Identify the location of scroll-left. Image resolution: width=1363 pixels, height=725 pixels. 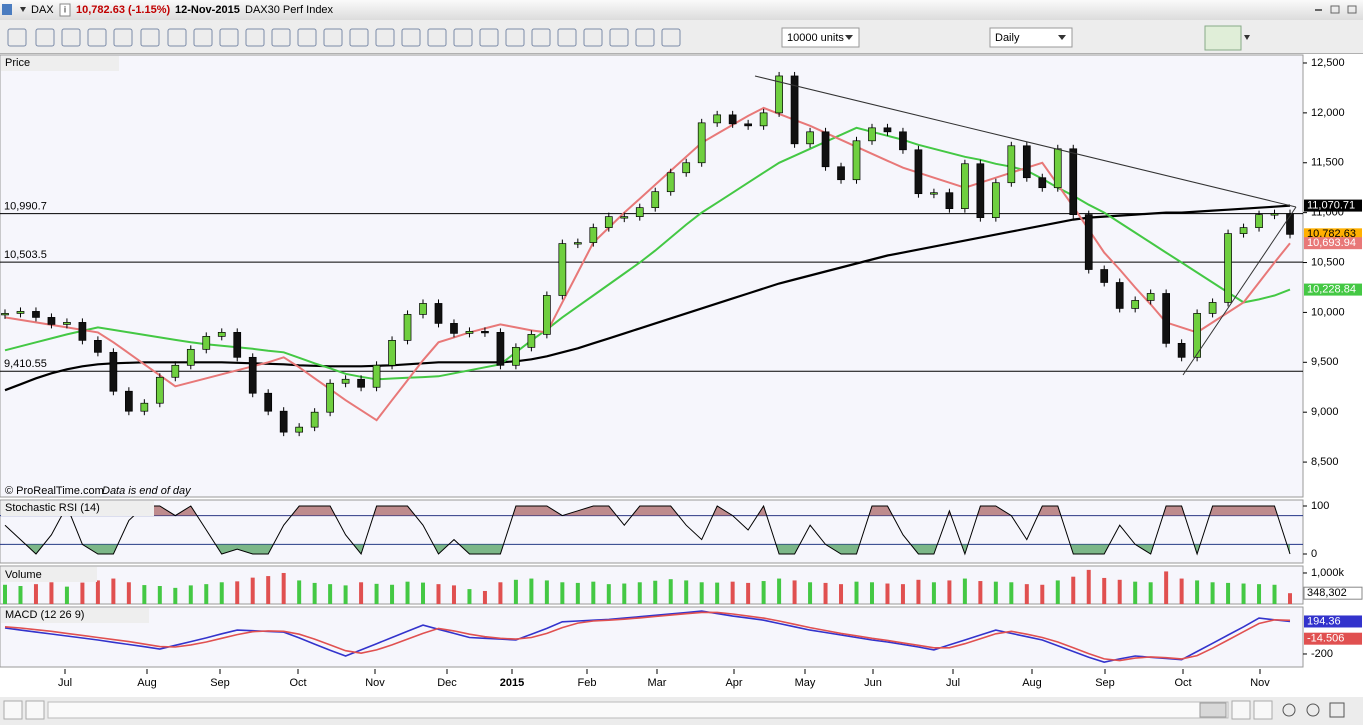
(35, 710).